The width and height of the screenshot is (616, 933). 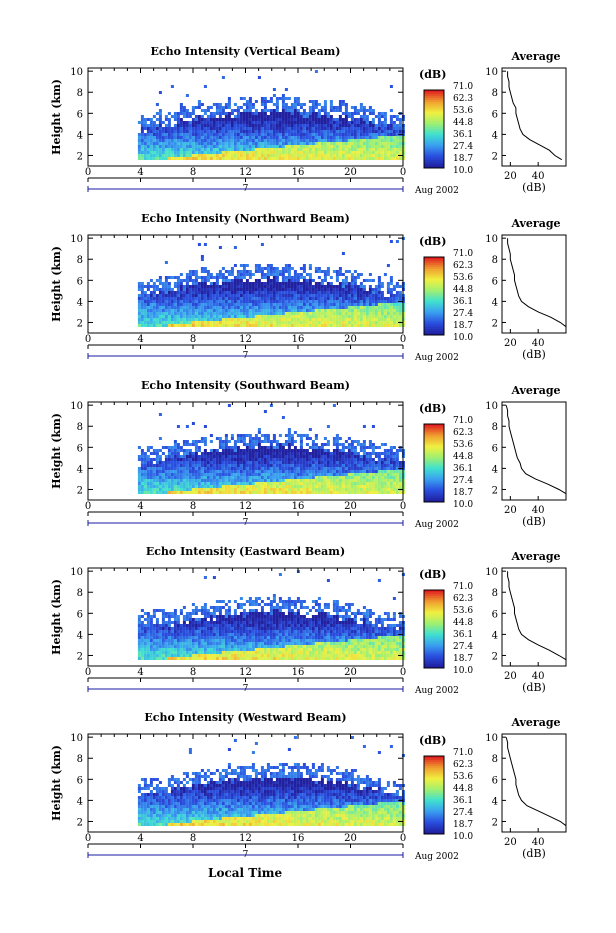 I want to click on x-tick-label: 8, so click(x=193, y=506).